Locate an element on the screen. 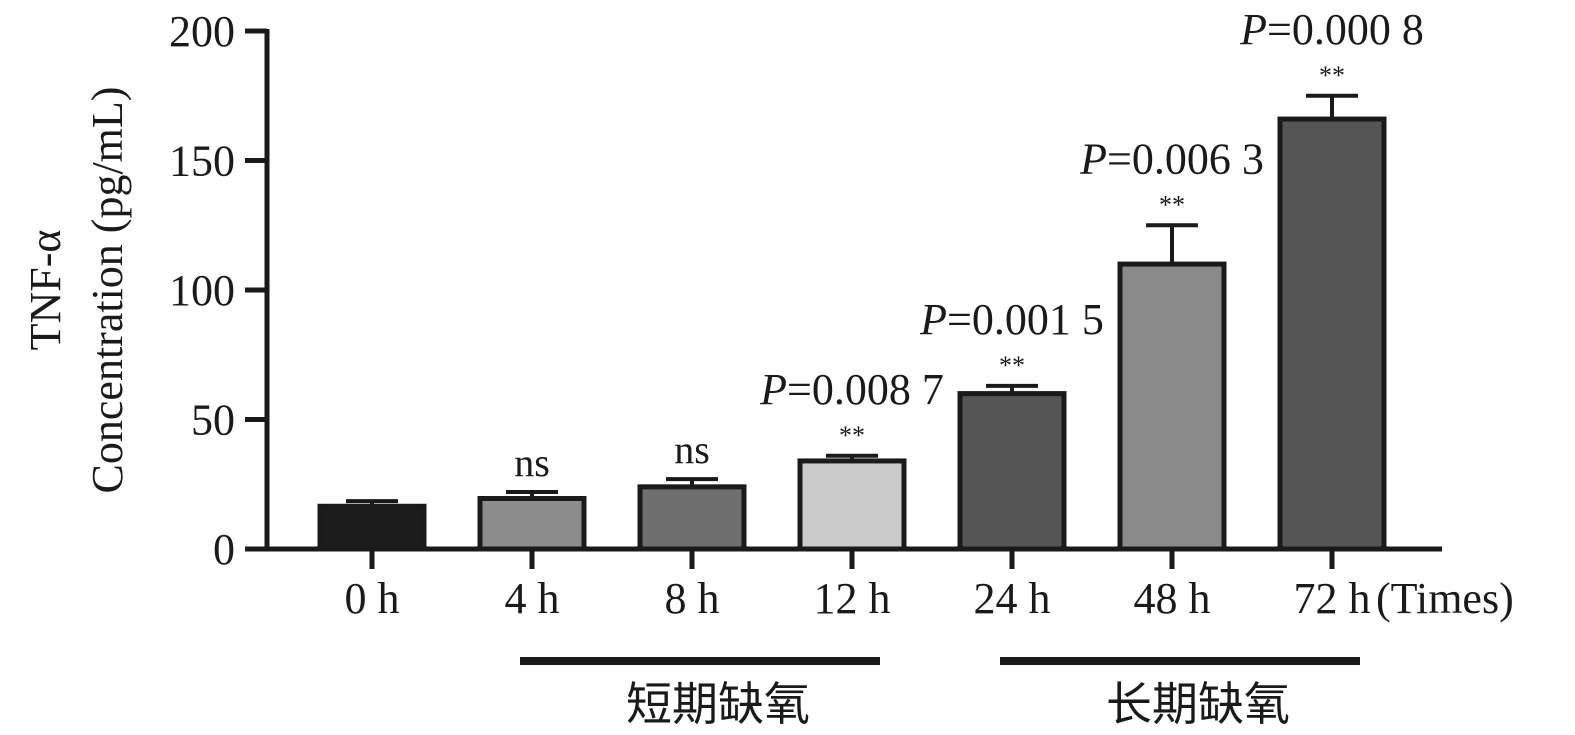 Image resolution: width=1575 pixels, height=735 pixels. p-value-label: P=0.008 7 is located at coordinates (851, 389).